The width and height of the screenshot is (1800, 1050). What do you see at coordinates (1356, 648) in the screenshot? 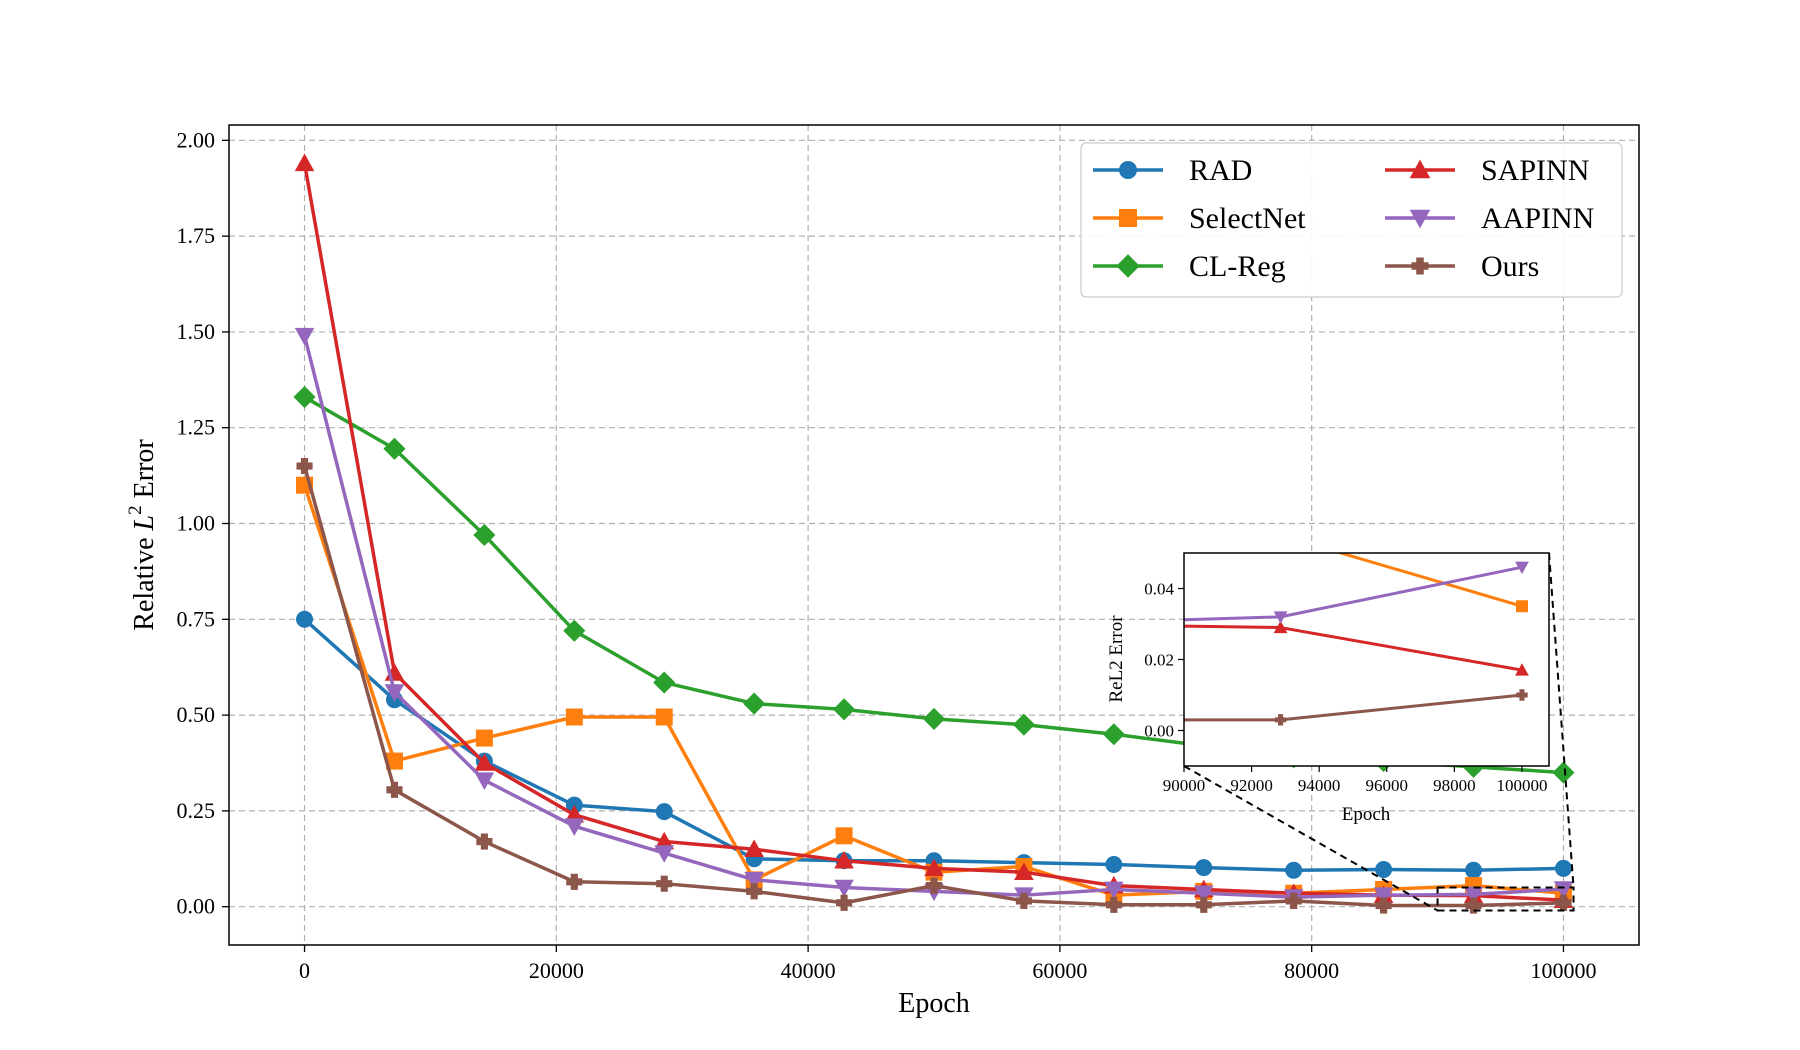
I see `inset-series-sapinn` at bounding box center [1356, 648].